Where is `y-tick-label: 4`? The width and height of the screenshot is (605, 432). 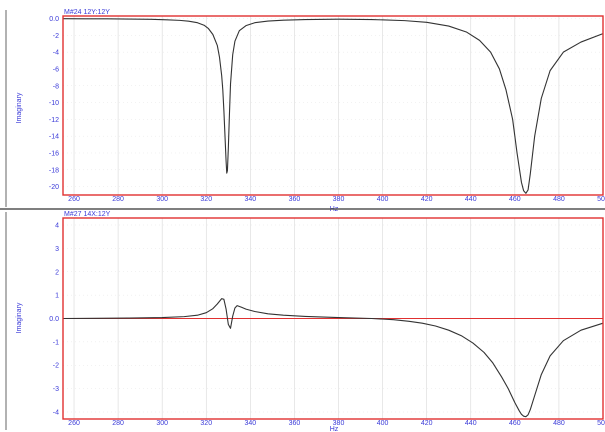 y-tick-label: 4 is located at coordinates (57, 226).